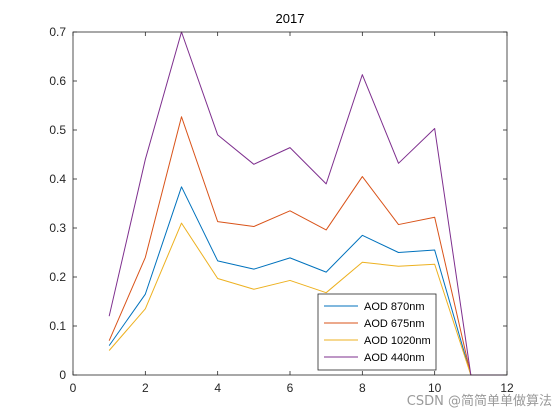 The image size is (560, 420). What do you see at coordinates (57, 81) in the screenshot?
I see `y-tick-label: 0.6` at bounding box center [57, 81].